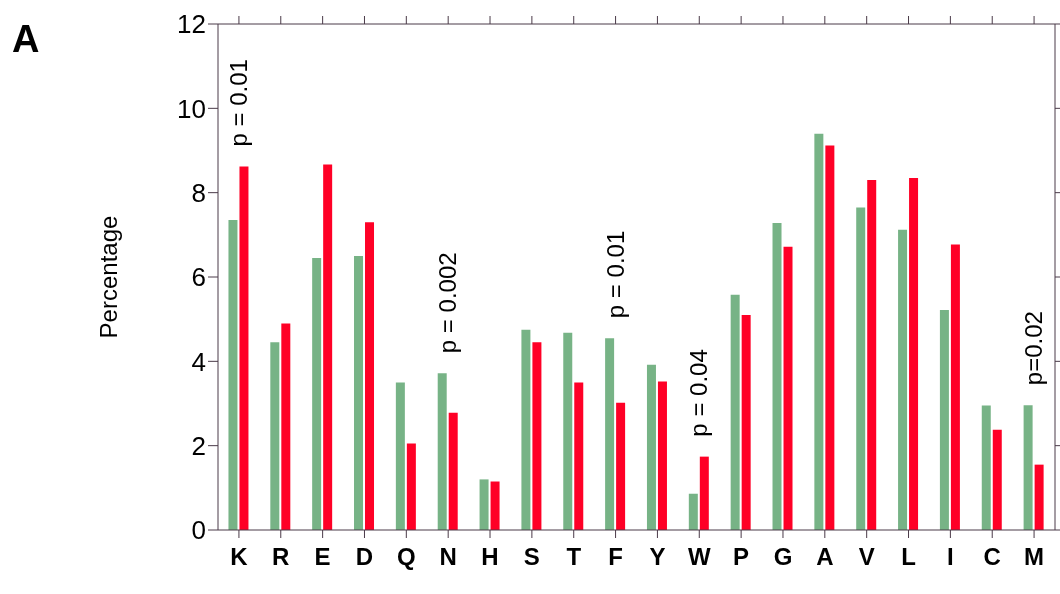 This screenshot has height=594, width=1060. What do you see at coordinates (198, 530) in the screenshot?
I see `y-tick-label: 0` at bounding box center [198, 530].